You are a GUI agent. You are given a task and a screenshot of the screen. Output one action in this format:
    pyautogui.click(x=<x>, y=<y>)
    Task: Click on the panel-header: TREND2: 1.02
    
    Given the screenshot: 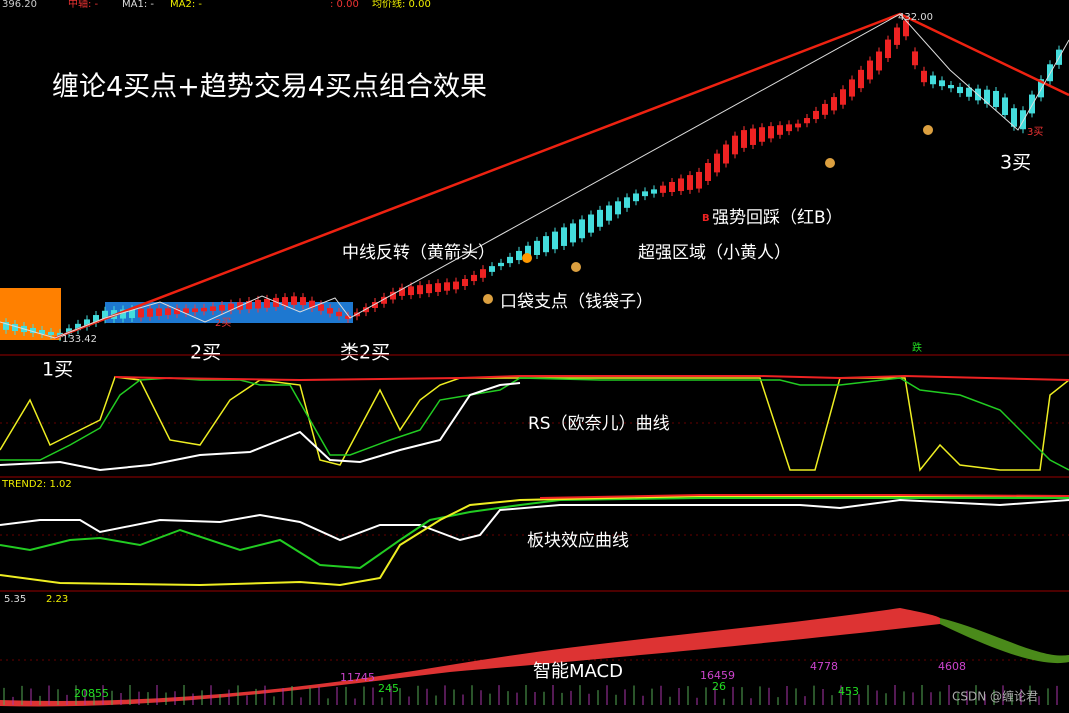 What is the action you would take?
    pyautogui.click(x=36, y=484)
    